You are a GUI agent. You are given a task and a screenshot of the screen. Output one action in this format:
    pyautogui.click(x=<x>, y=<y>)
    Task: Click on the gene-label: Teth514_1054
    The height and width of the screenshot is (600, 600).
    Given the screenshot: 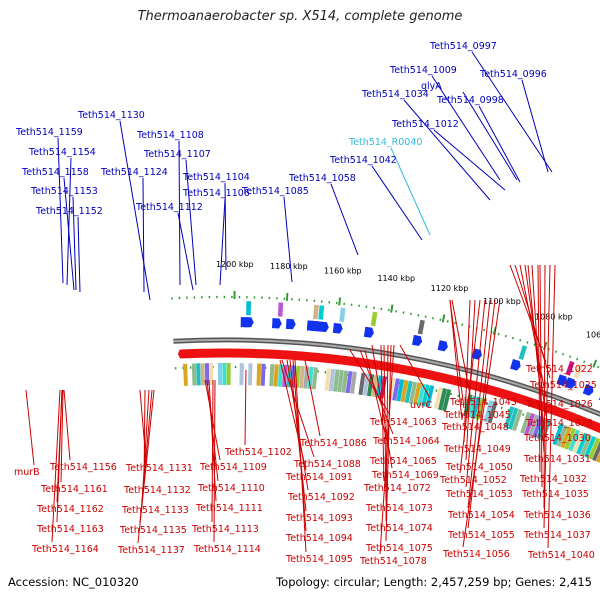 What is the action you would take?
    pyautogui.click(x=481, y=515)
    